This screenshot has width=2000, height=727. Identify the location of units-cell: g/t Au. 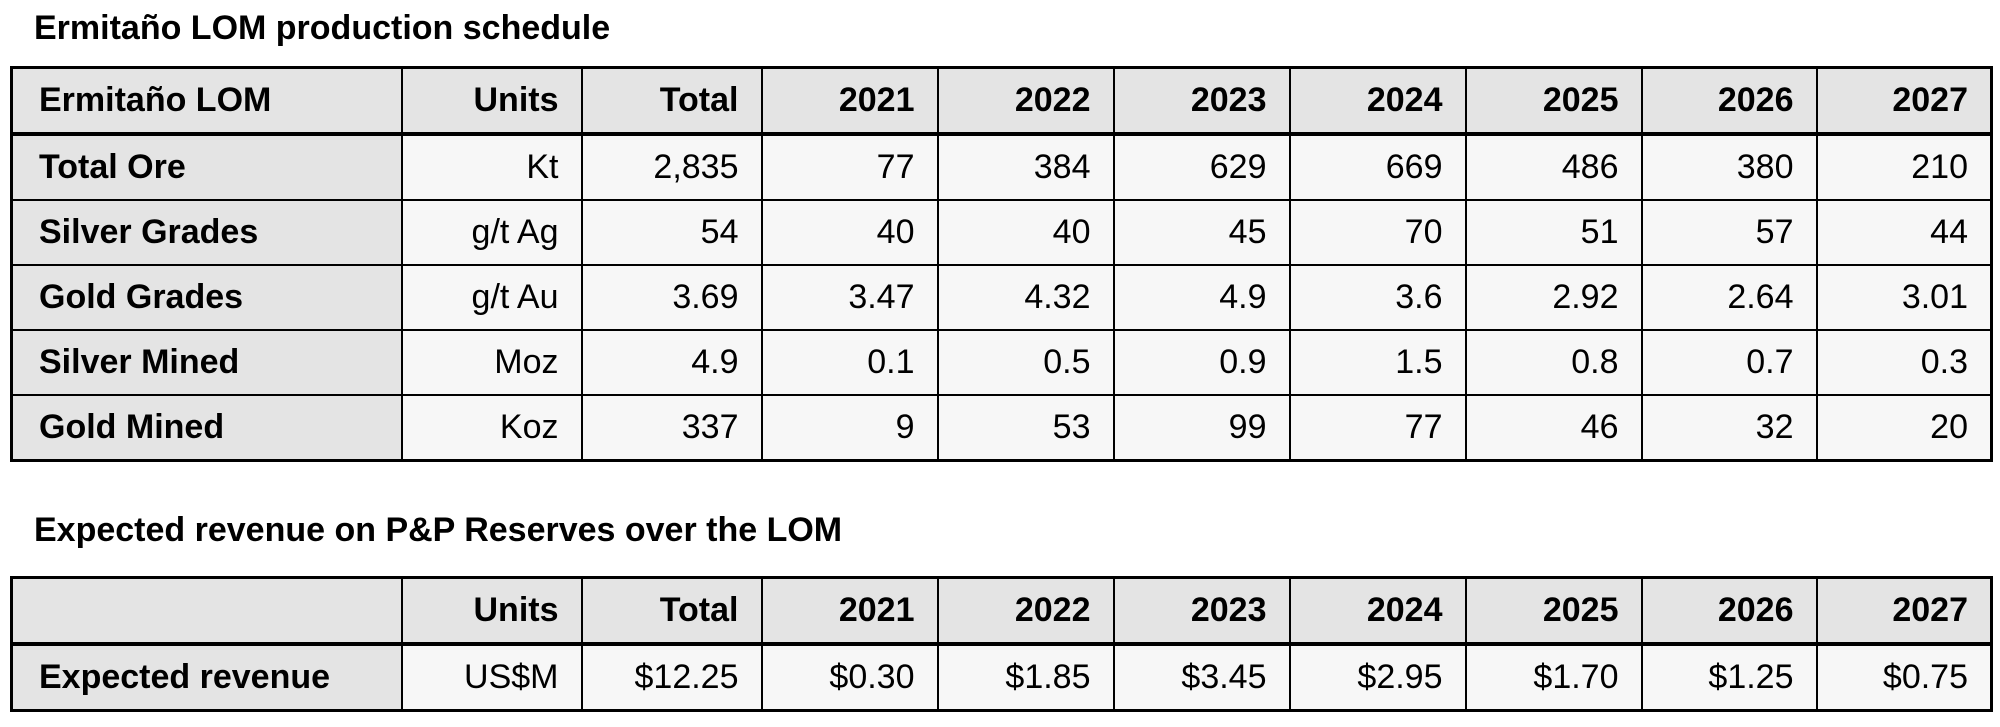
(491, 297).